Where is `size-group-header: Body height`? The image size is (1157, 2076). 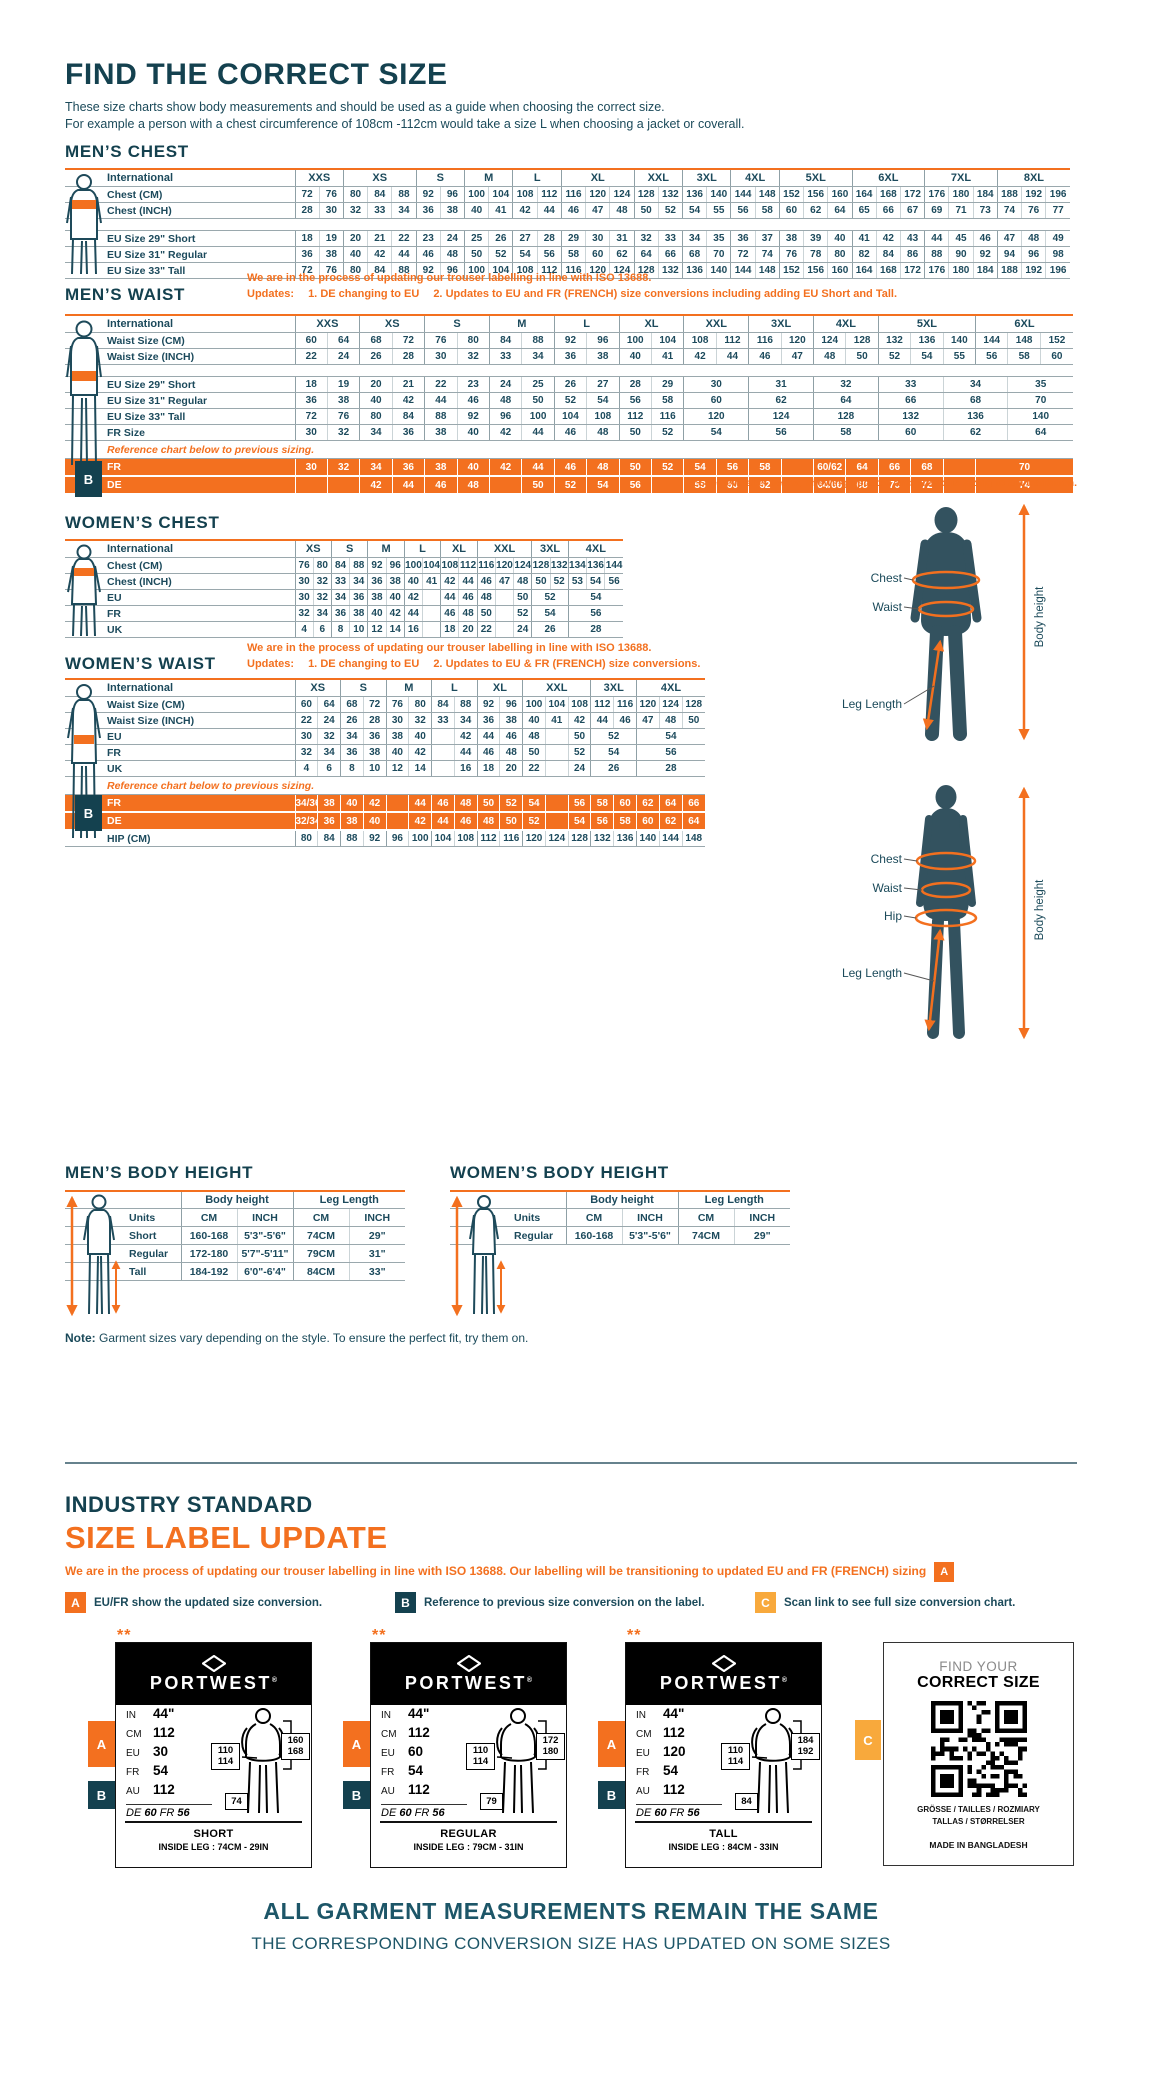 size-group-header: Body height is located at coordinates (621, 1200).